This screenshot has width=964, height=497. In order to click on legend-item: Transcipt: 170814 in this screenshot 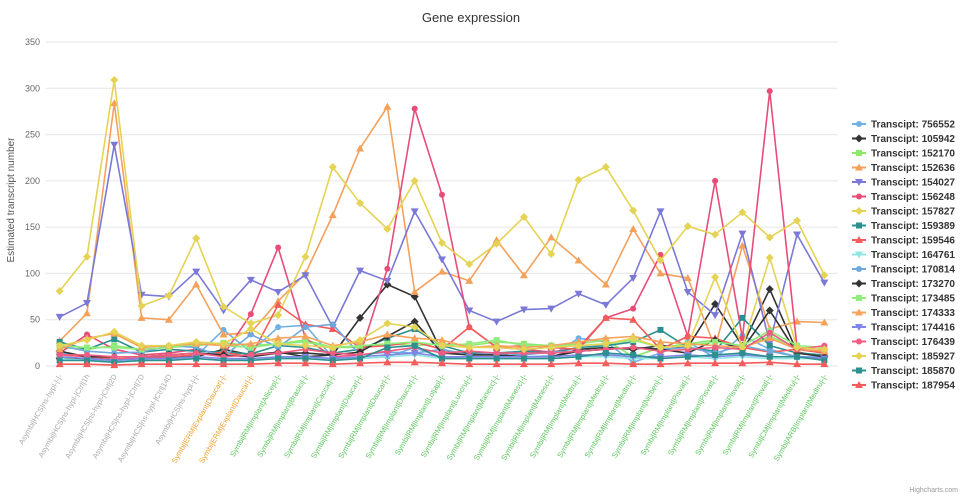, I will do `click(903, 270)`.